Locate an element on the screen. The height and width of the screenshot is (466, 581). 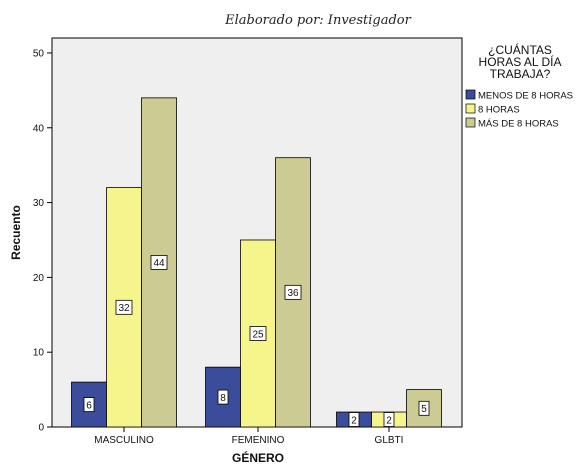
x-tick-label: GLBTI is located at coordinates (389, 440).